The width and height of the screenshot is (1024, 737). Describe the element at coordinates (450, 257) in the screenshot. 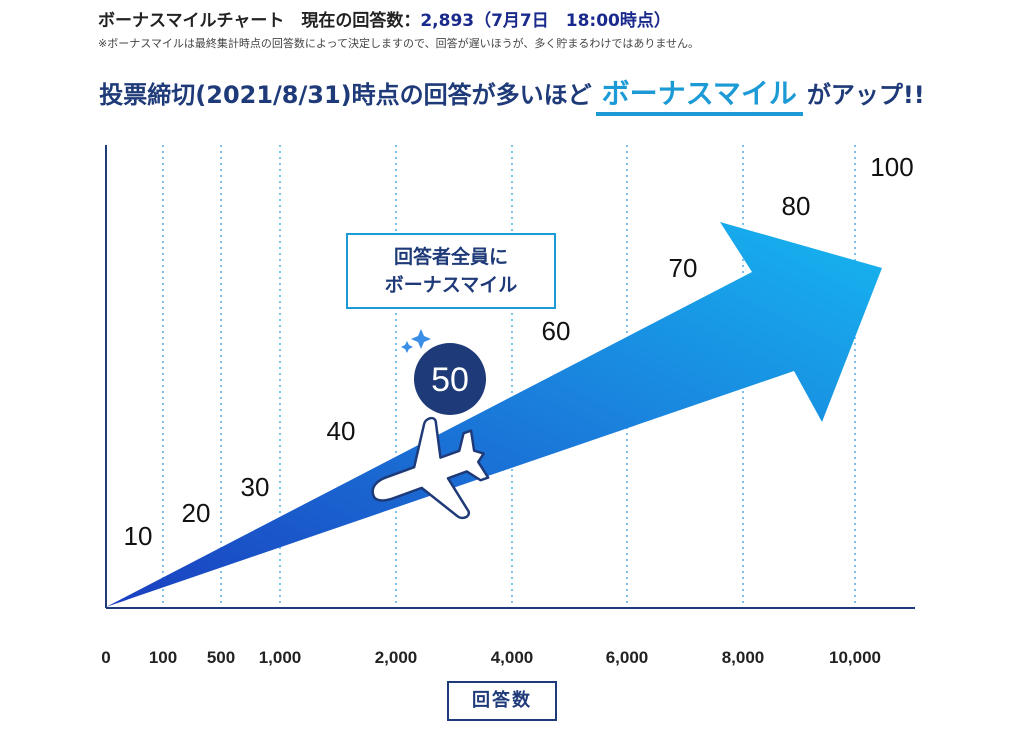

I see `callout-line1: 回答者全員に` at that location.